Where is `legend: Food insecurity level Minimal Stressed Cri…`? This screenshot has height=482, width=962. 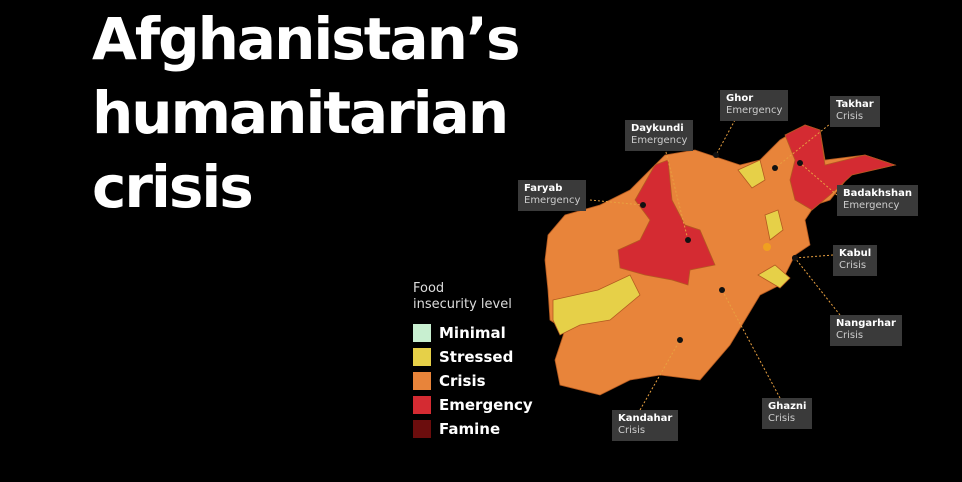 legend: Food insecurity level Minimal Stressed Cri… is located at coordinates (473, 361).